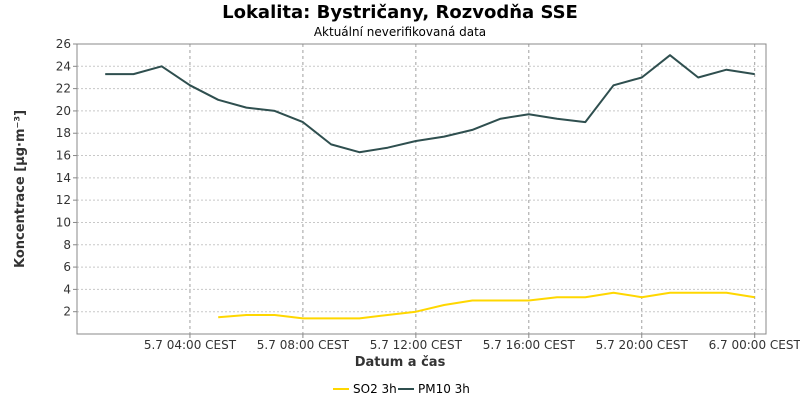  I want to click on x-tick-label: 5.7 20:00 CEST, so click(642, 345).